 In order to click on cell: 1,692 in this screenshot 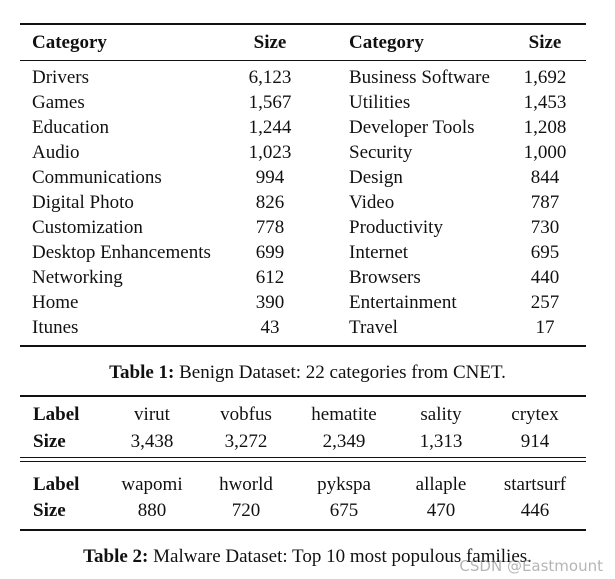, I will do `click(545, 77)`.